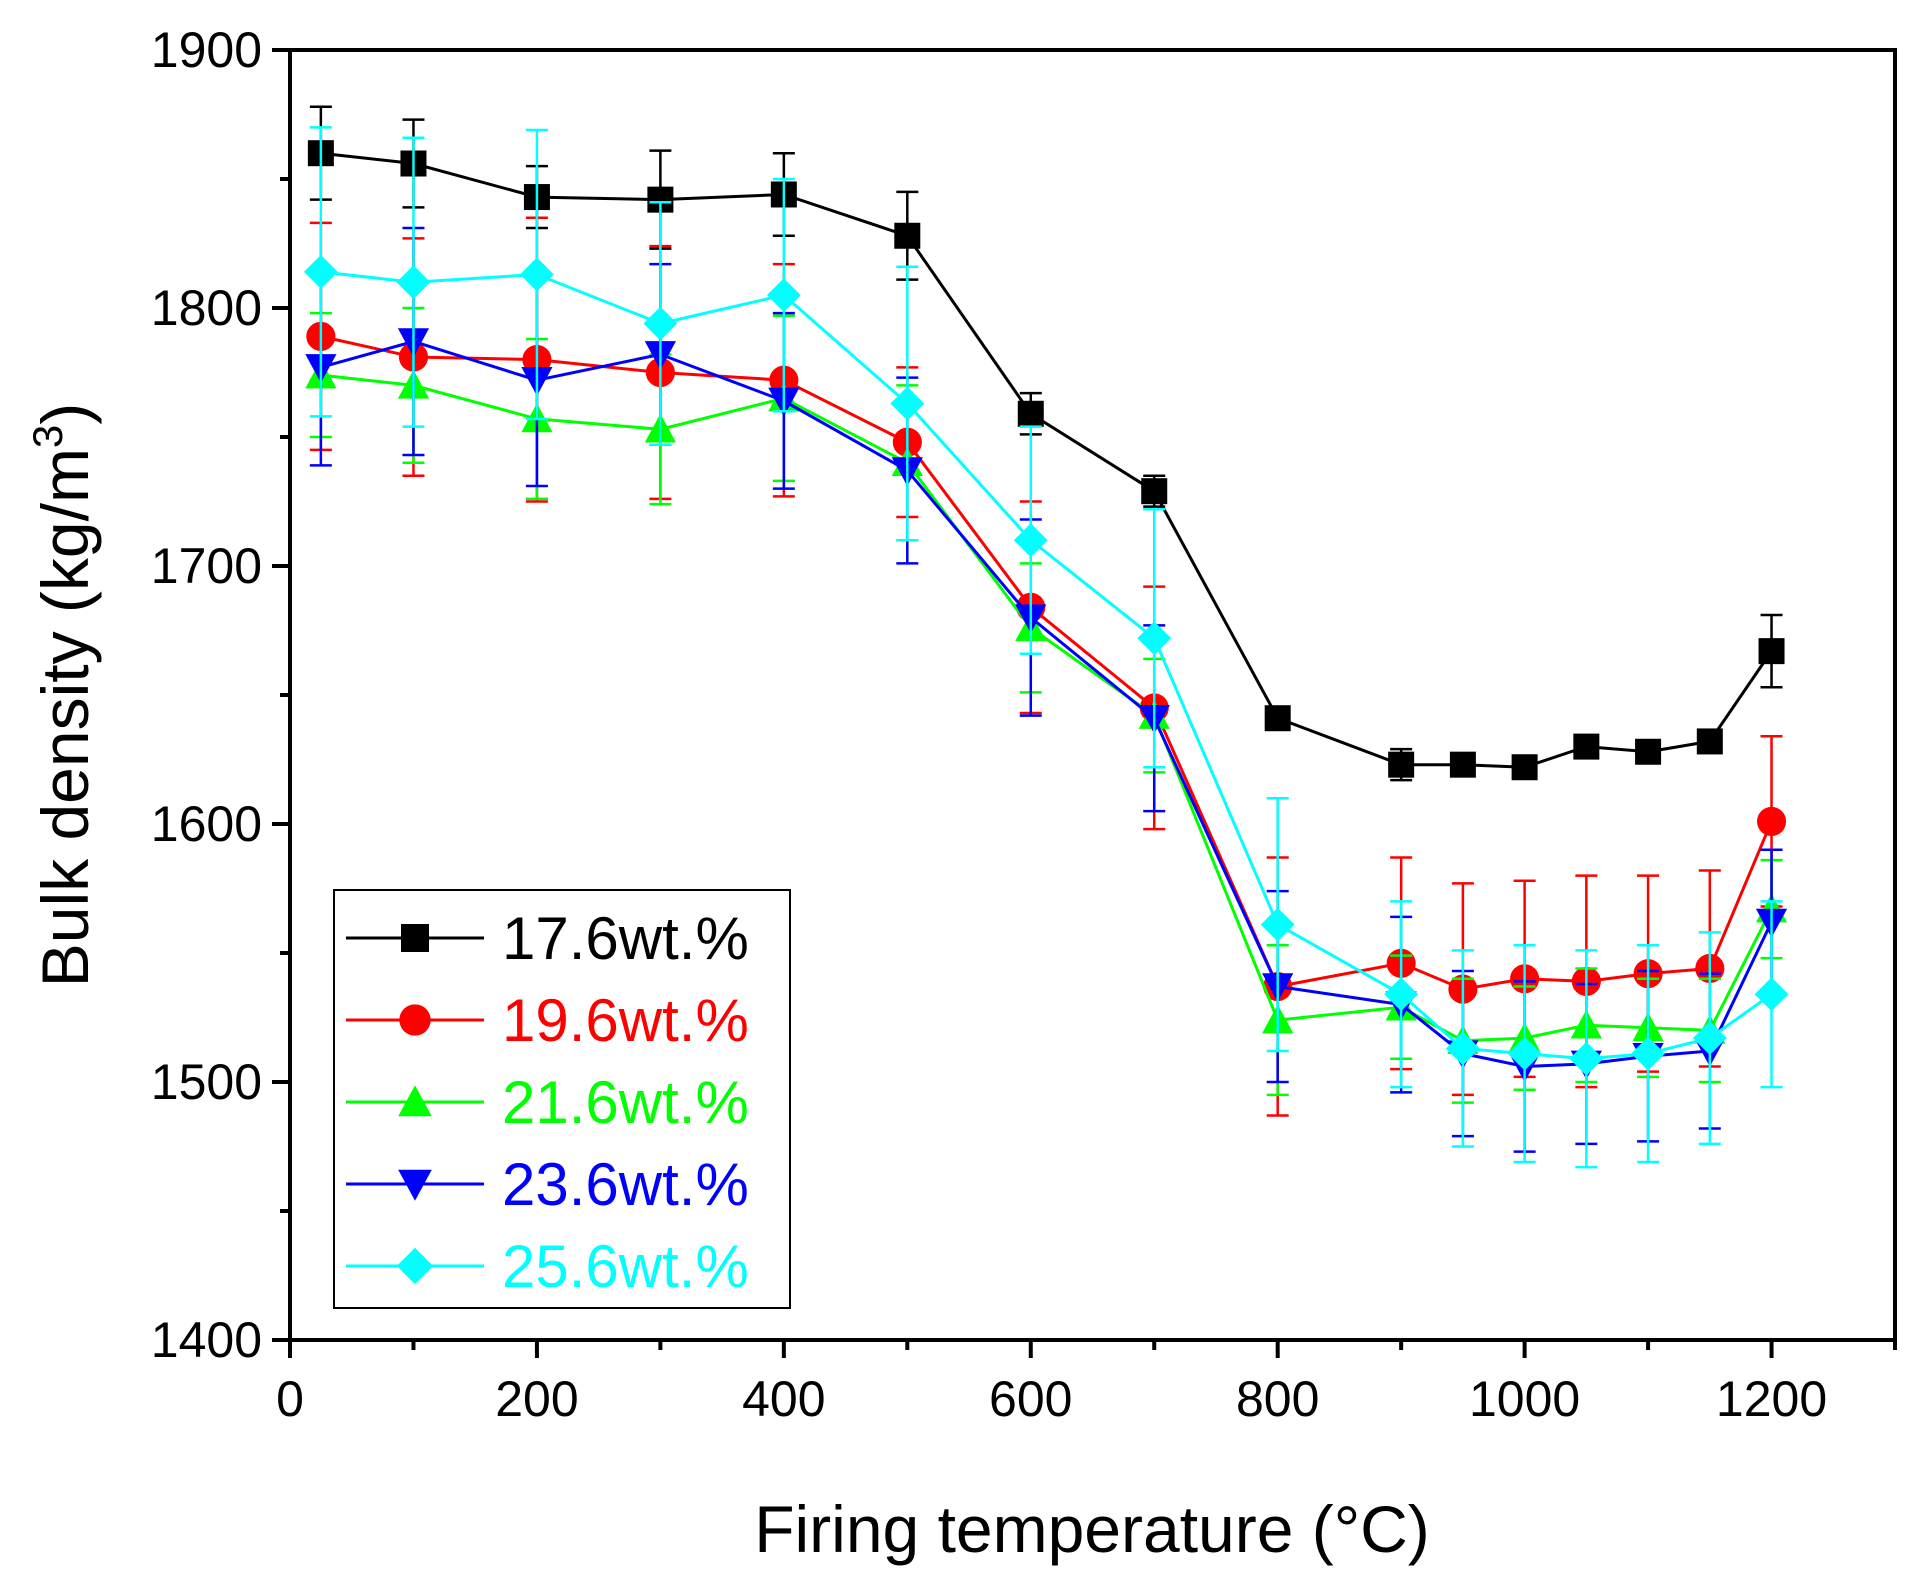 The width and height of the screenshot is (1908, 1594). What do you see at coordinates (625, 938) in the screenshot?
I see `legend-label: 17.6wt.%` at bounding box center [625, 938].